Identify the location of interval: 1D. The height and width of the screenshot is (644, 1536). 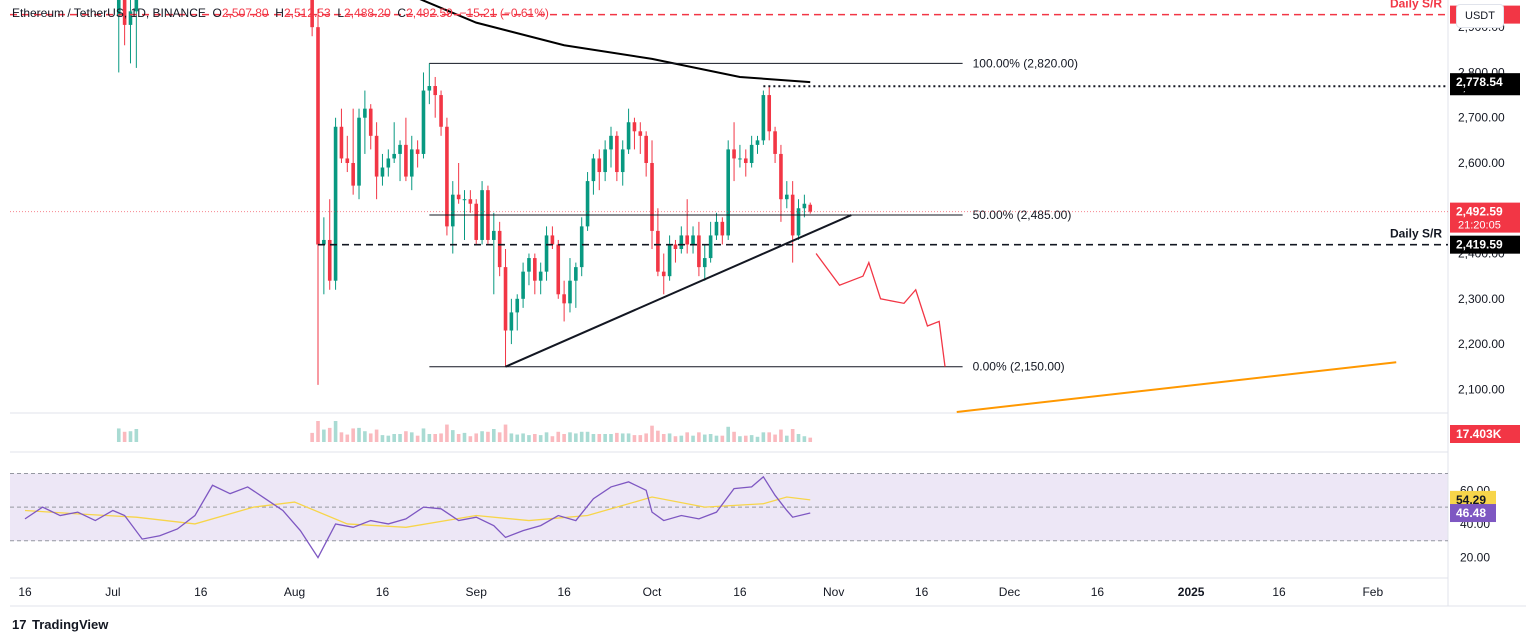
(138, 13).